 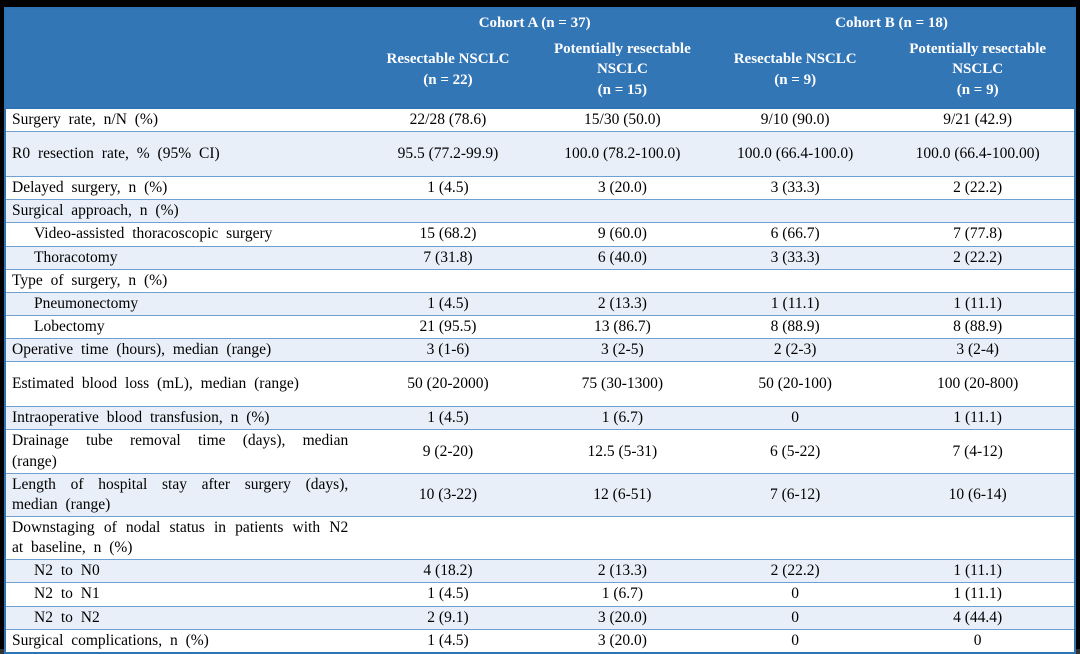 I want to click on column-n: (n = 15), so click(x=622, y=89).